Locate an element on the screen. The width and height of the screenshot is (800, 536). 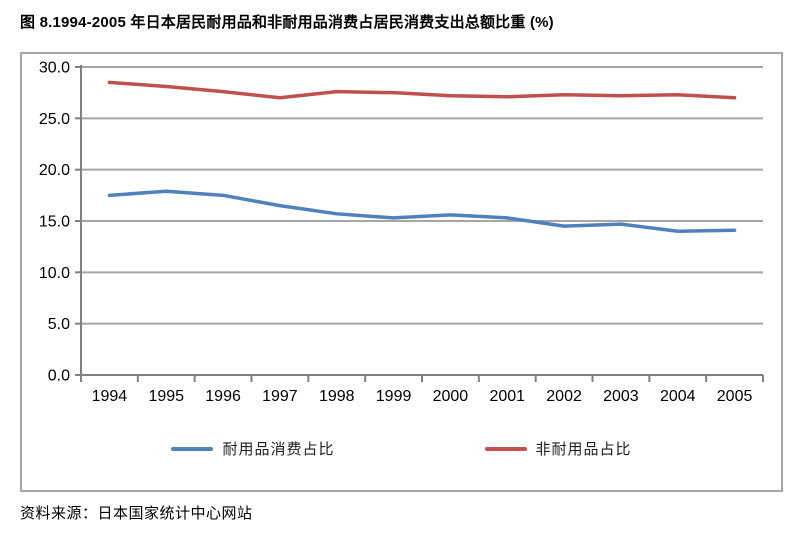
x-tick-label: 1999 is located at coordinates (394, 396).